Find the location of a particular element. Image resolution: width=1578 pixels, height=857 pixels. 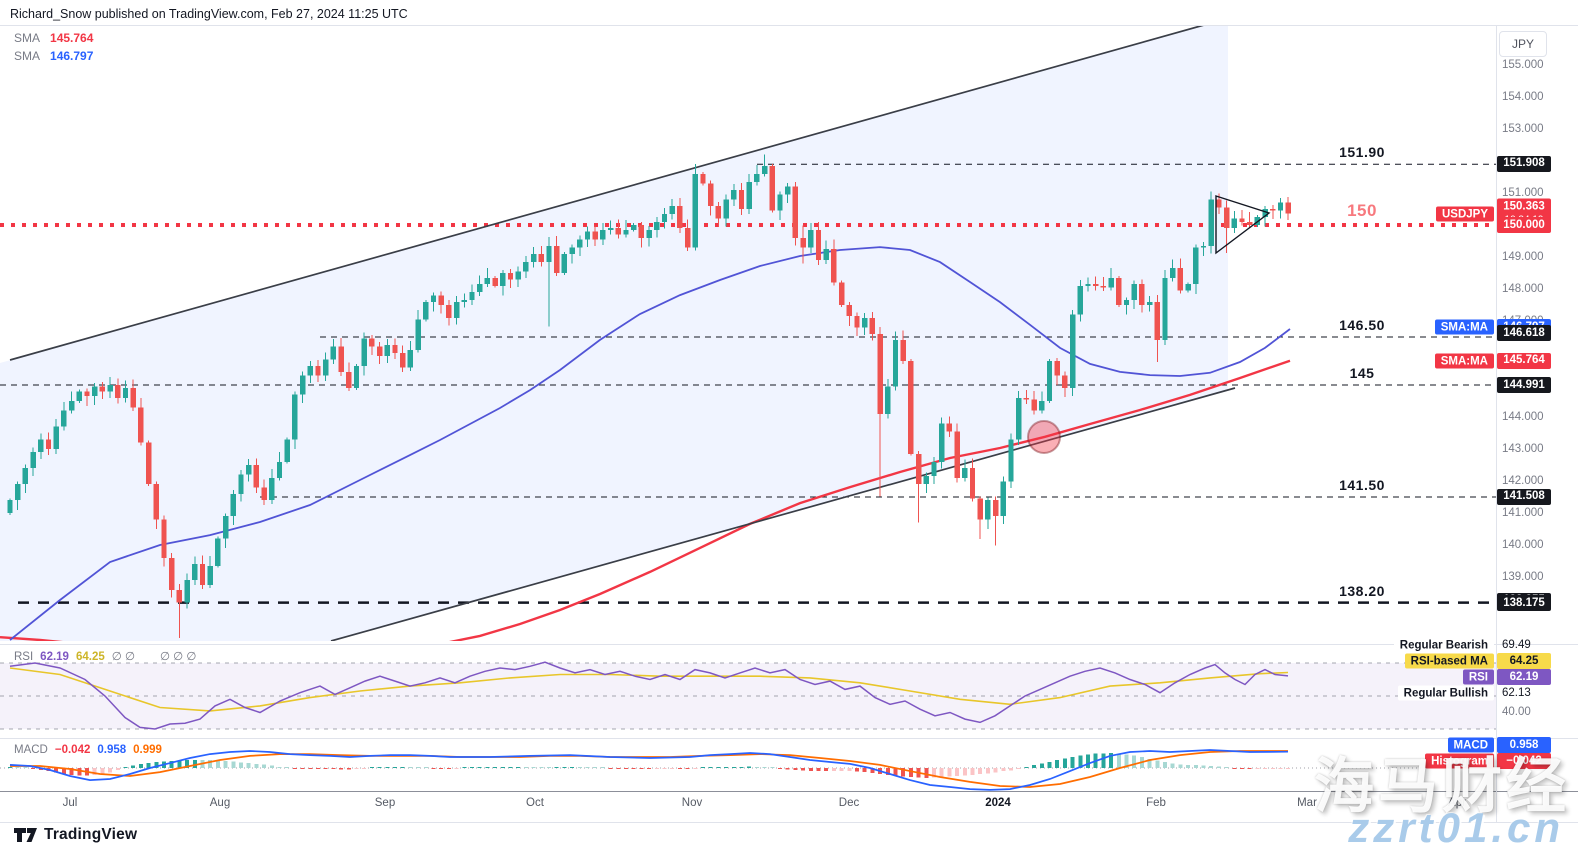

macd-line is located at coordinates (649, 770).